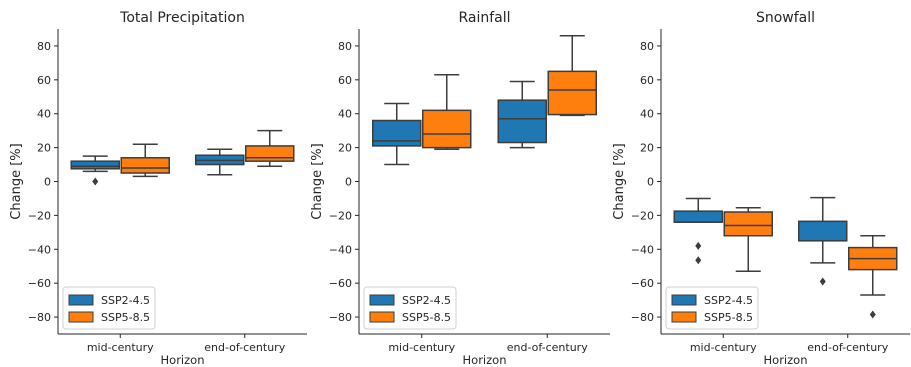 The width and height of the screenshot is (911, 367). I want to click on panel-title: Rainfall, so click(484, 18).